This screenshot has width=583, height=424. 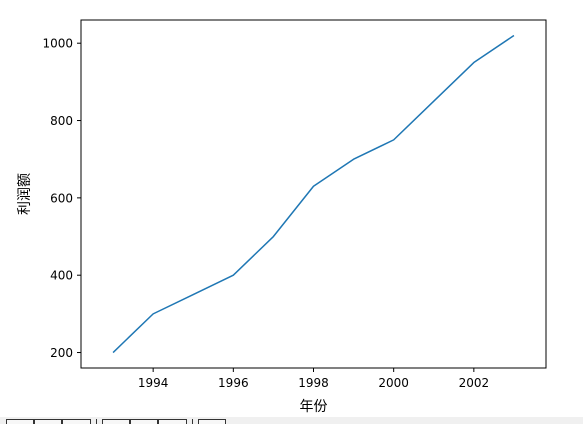 I want to click on x-tick-label: 2002, so click(x=474, y=383).